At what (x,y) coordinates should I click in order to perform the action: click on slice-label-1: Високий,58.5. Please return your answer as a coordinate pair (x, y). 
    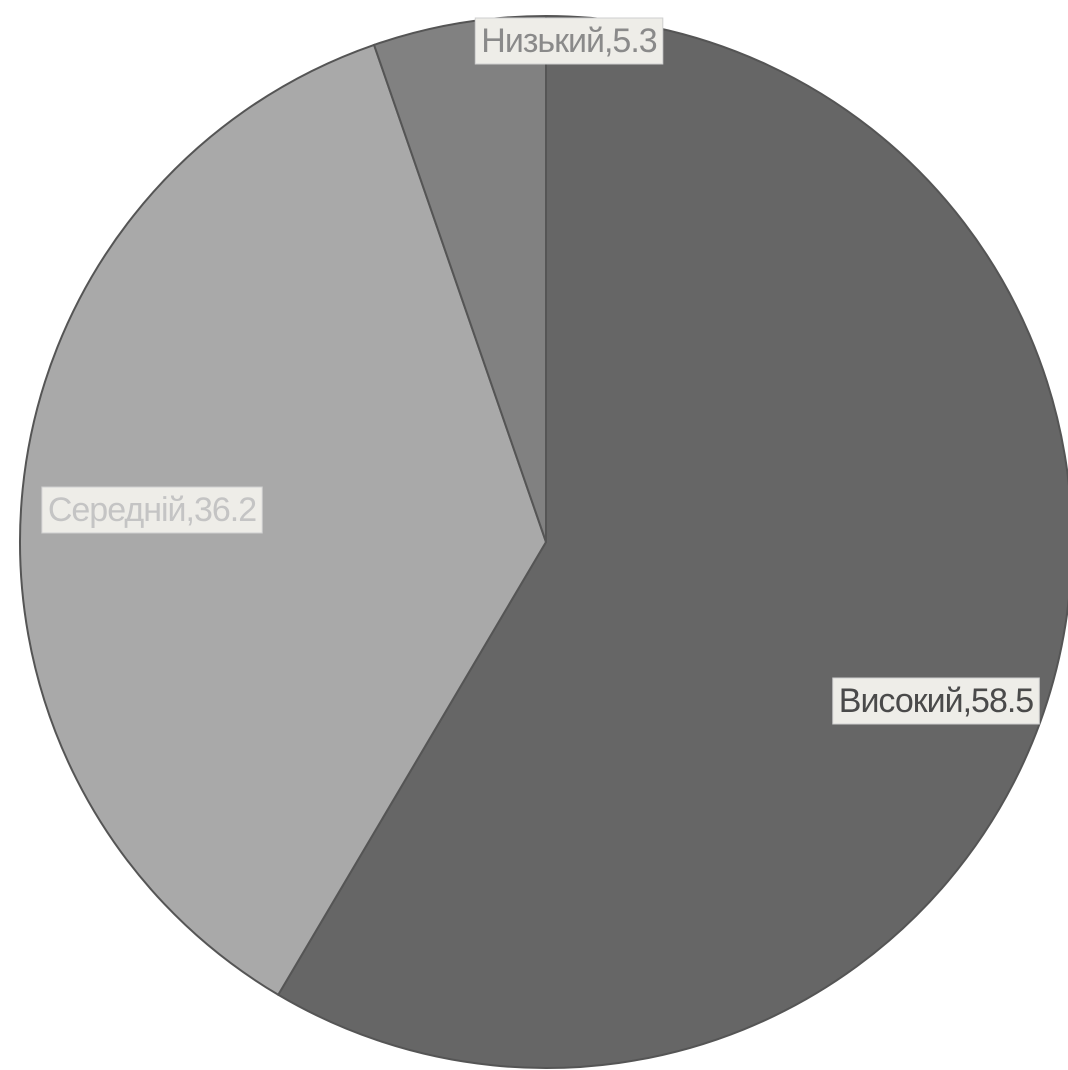
    Looking at the image, I should click on (936, 701).